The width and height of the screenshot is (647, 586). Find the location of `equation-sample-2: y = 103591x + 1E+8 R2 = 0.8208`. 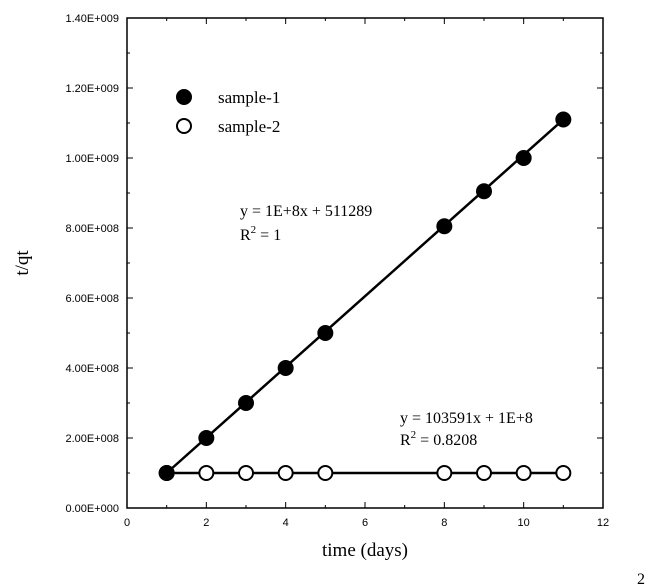

equation-sample-2: y = 103591x + 1E+8 R2 = 0.8208 is located at coordinates (466, 429).